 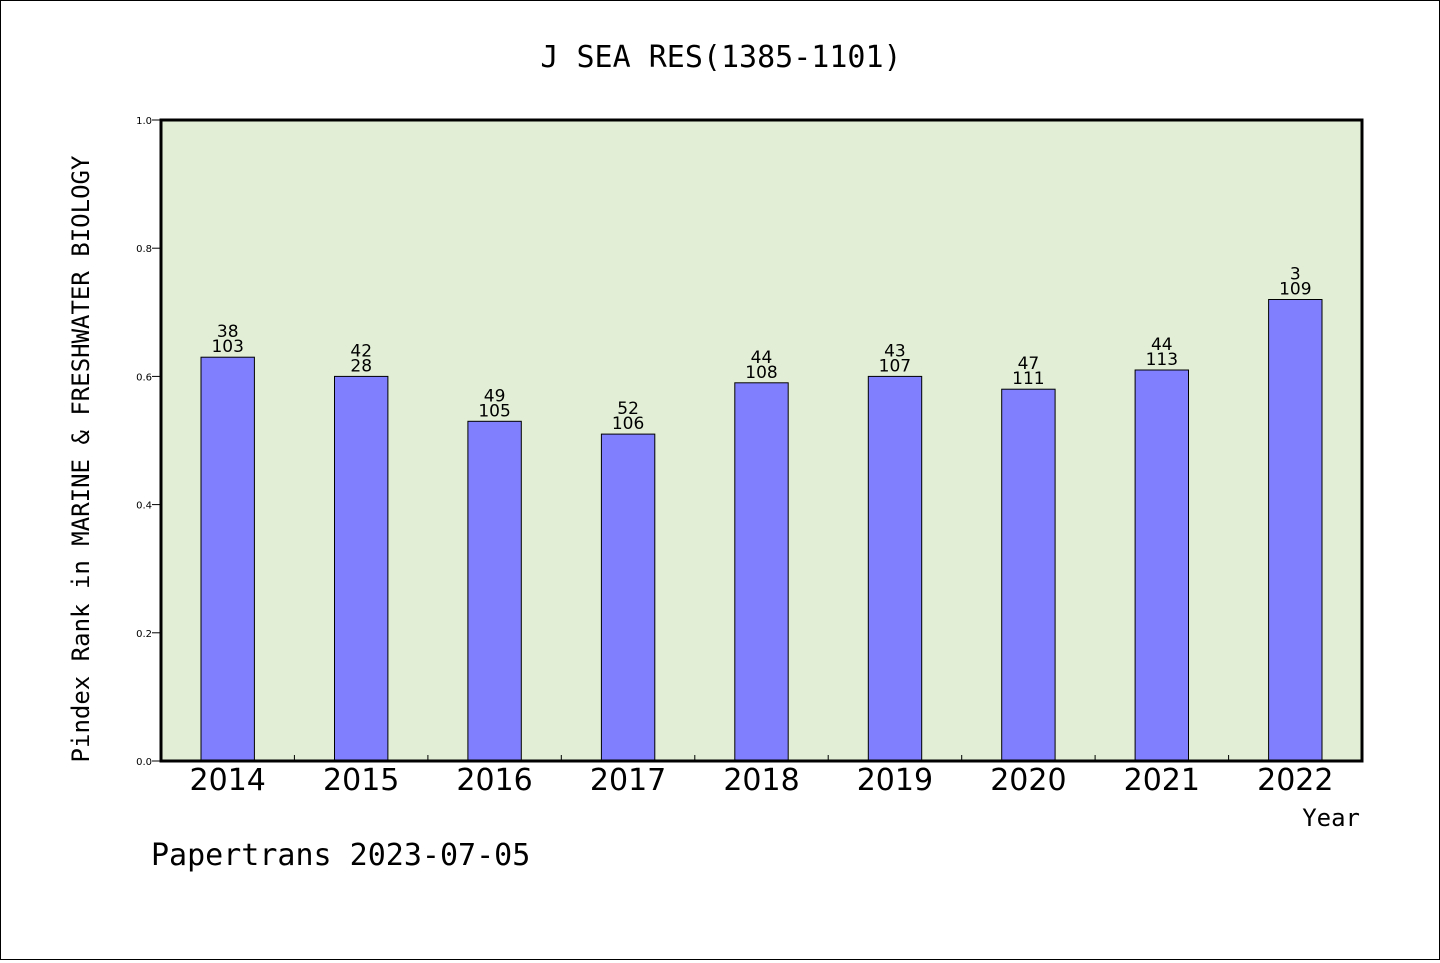 I want to click on y-axis: 0.0 0.2 0.4 0.6 0.8 1.0, so click(x=148, y=442).